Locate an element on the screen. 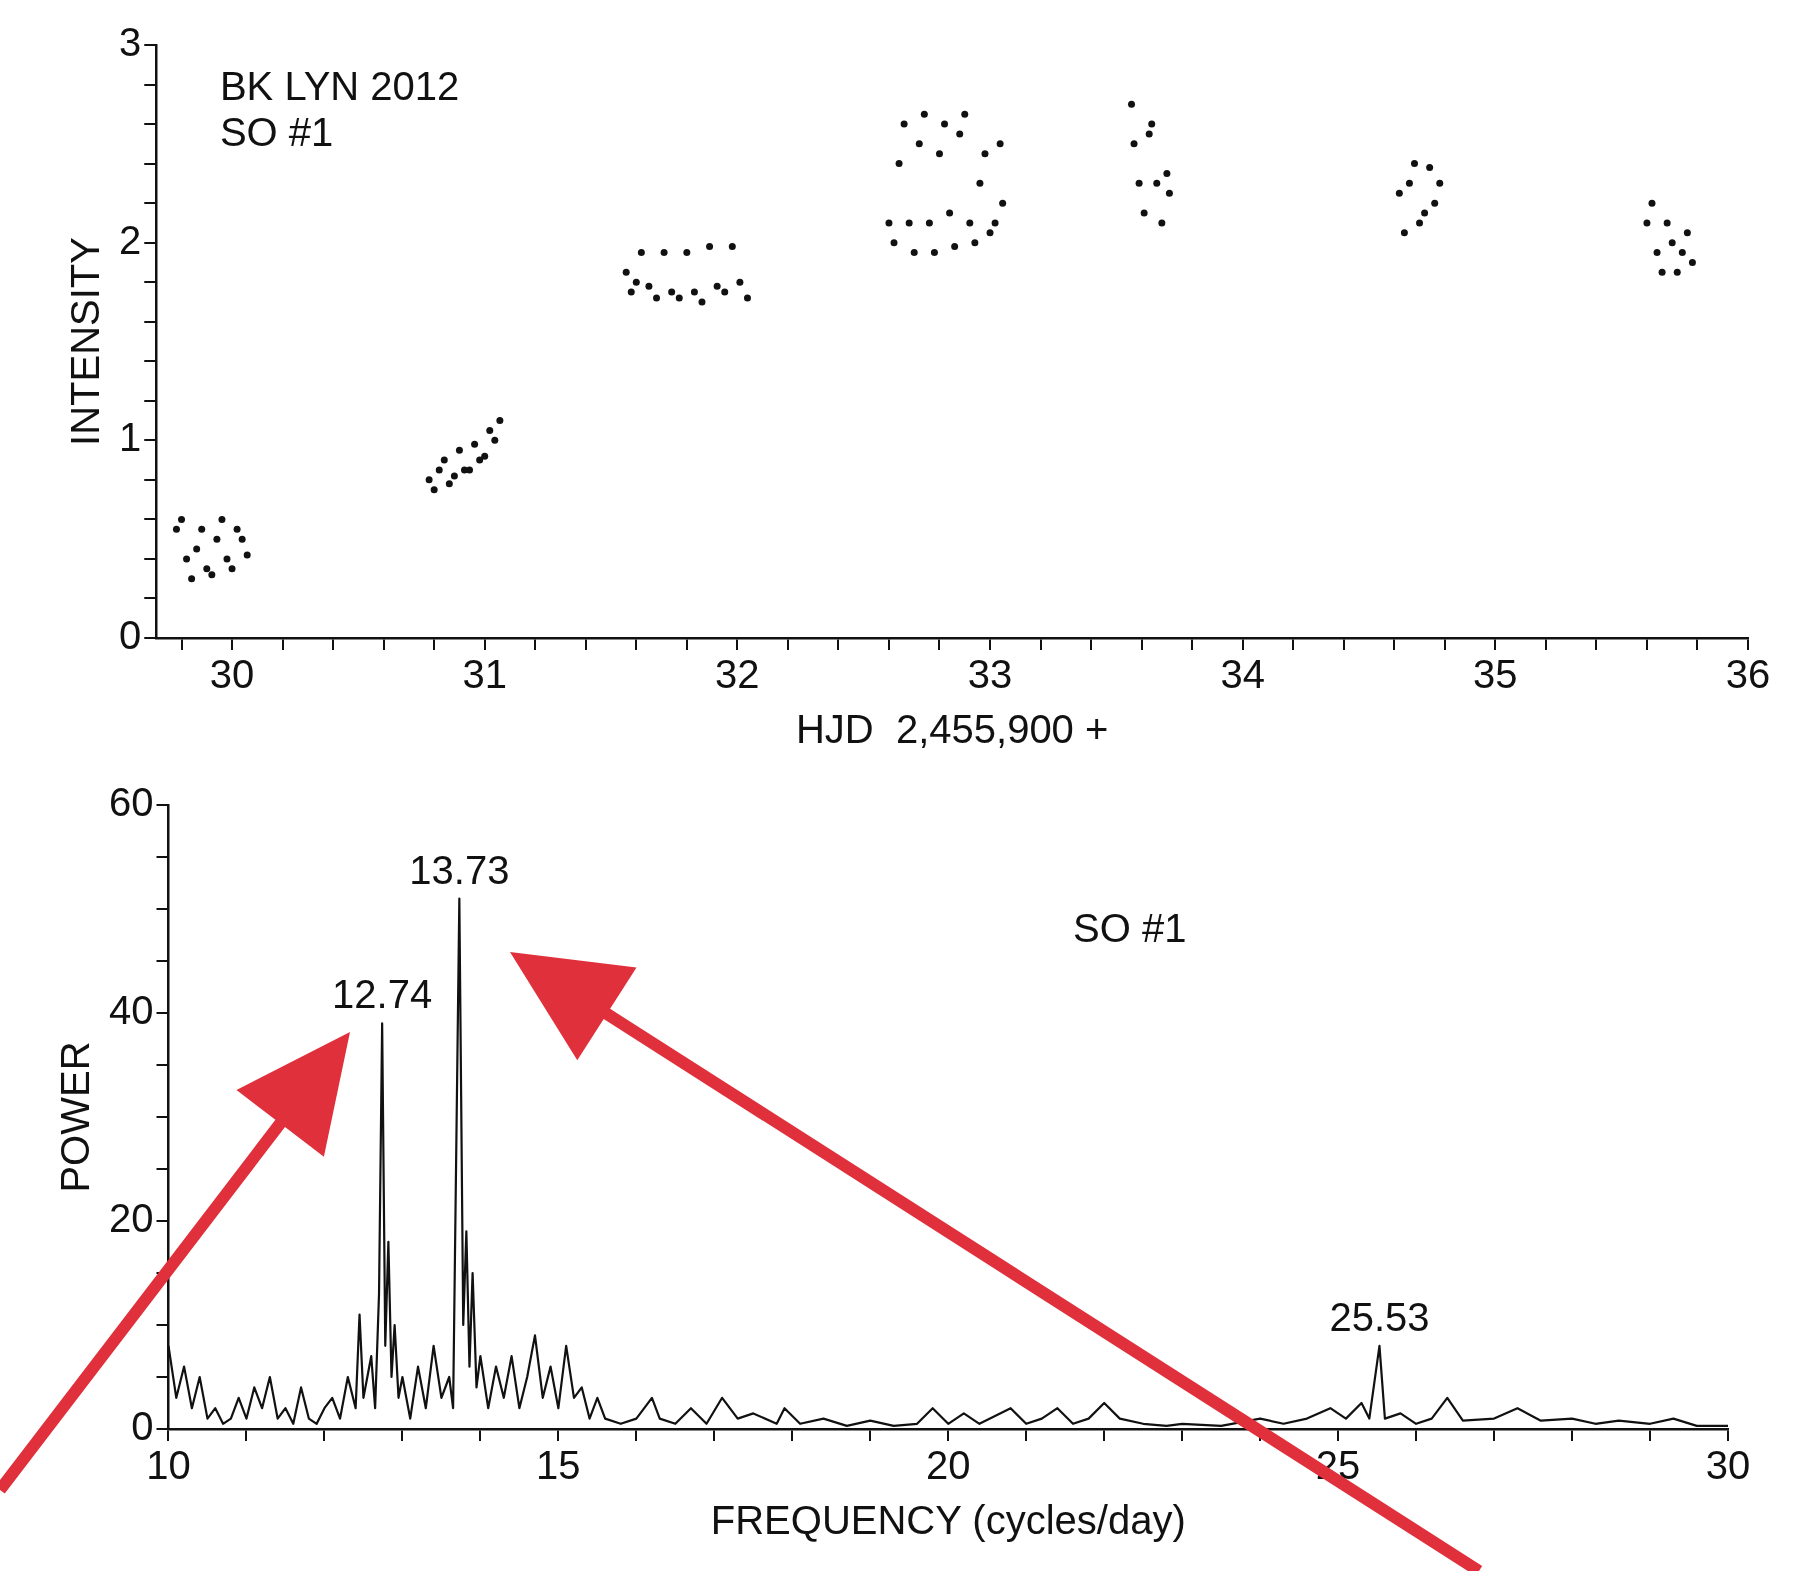 The image size is (1798, 1571). y-tick-label: 20 is located at coordinates (131, 1218).